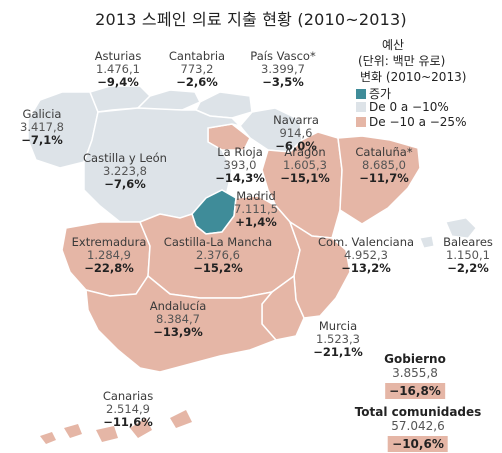 This screenshot has width=502, height=453. I want to click on region-name: Murcia, so click(338, 326).